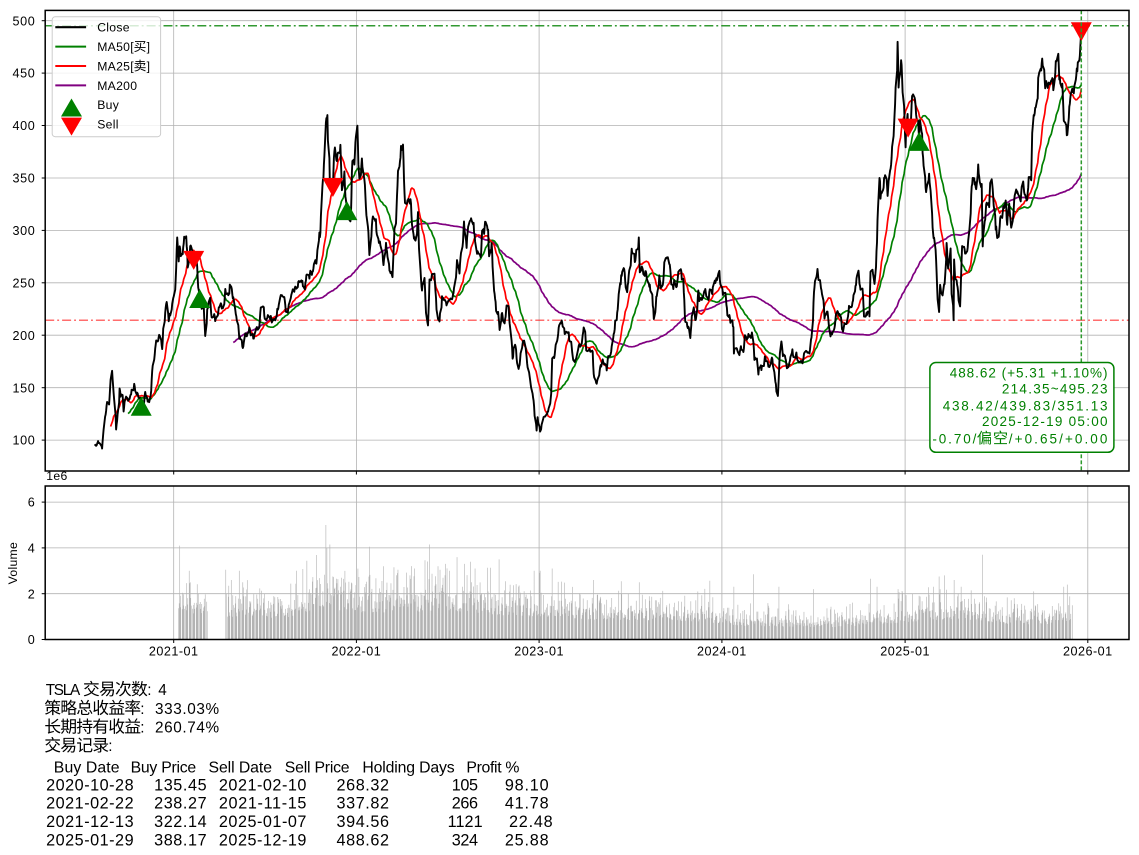  Describe the element at coordinates (108, 125) in the screenshot. I see `svg-text: Sell` at that location.